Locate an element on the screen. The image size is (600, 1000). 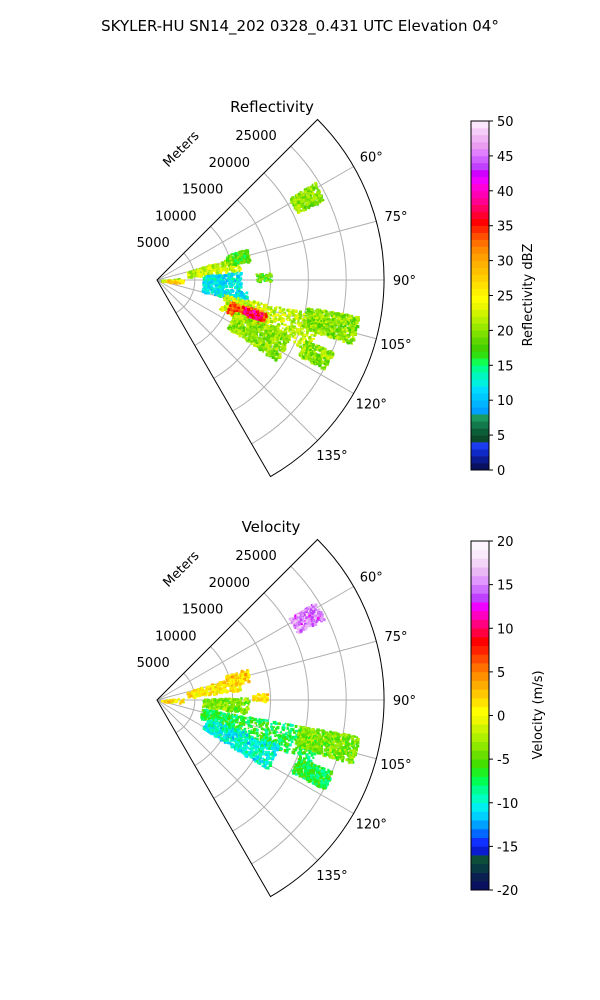
velocity-colorbar-tick-label: 15 is located at coordinates (505, 586).